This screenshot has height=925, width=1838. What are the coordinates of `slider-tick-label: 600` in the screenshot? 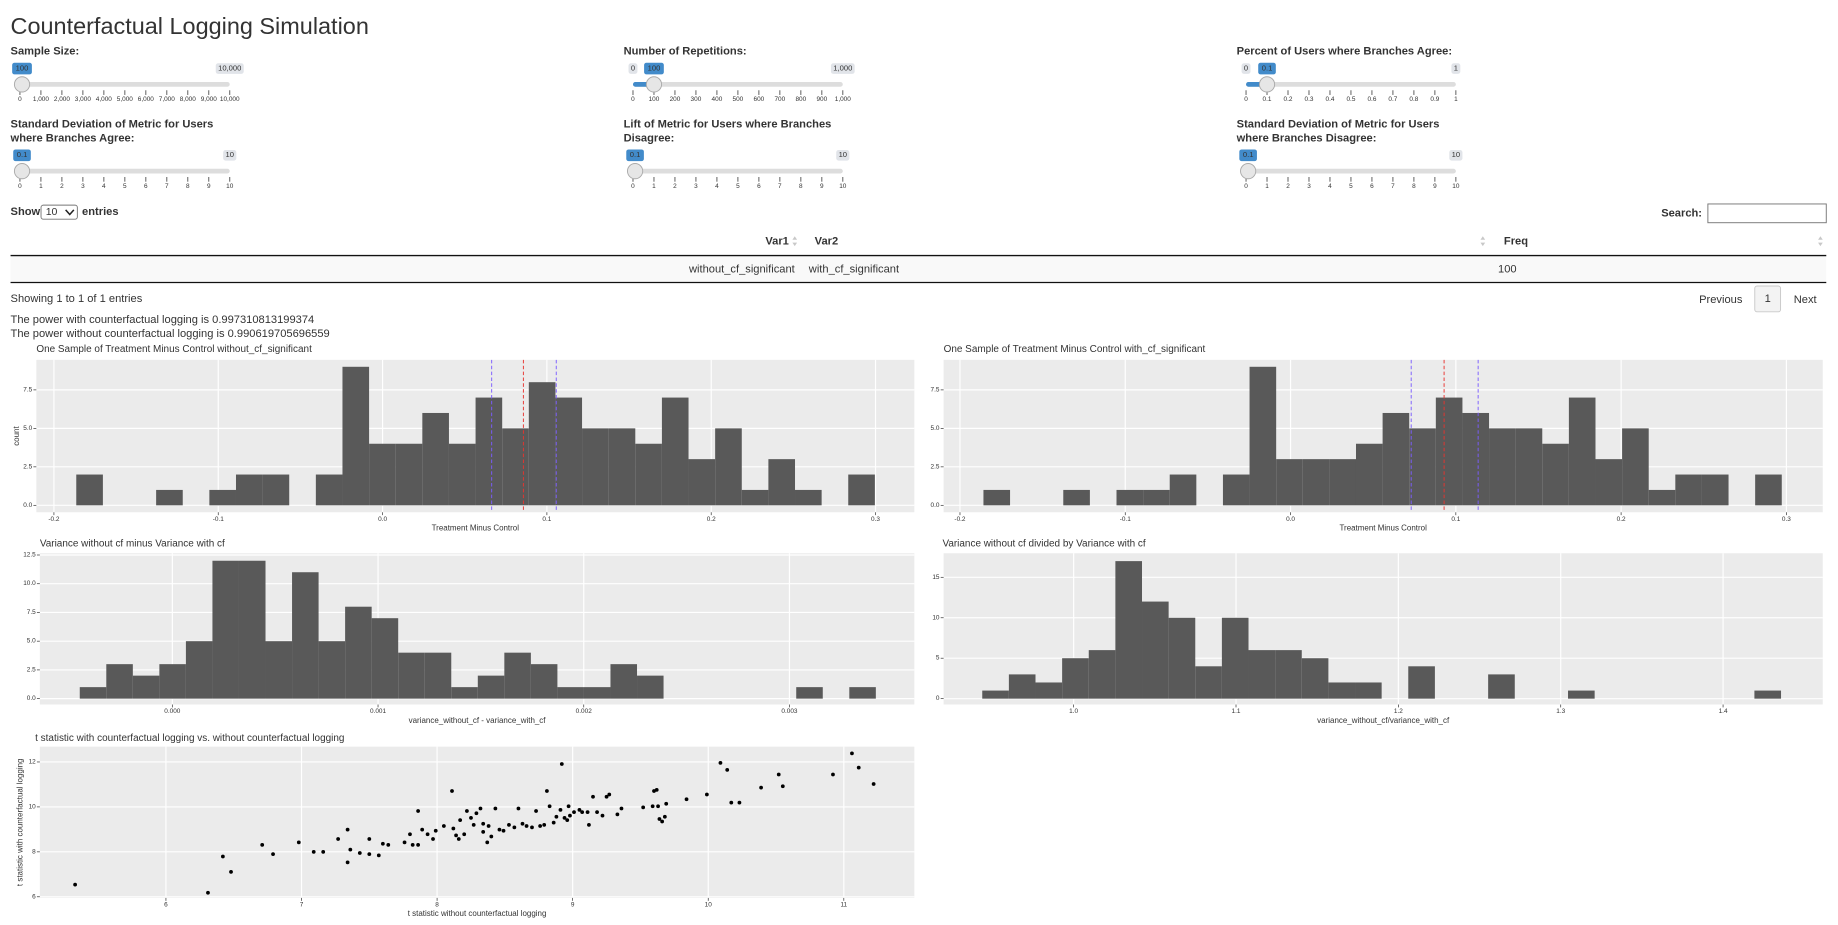 It's located at (759, 99).